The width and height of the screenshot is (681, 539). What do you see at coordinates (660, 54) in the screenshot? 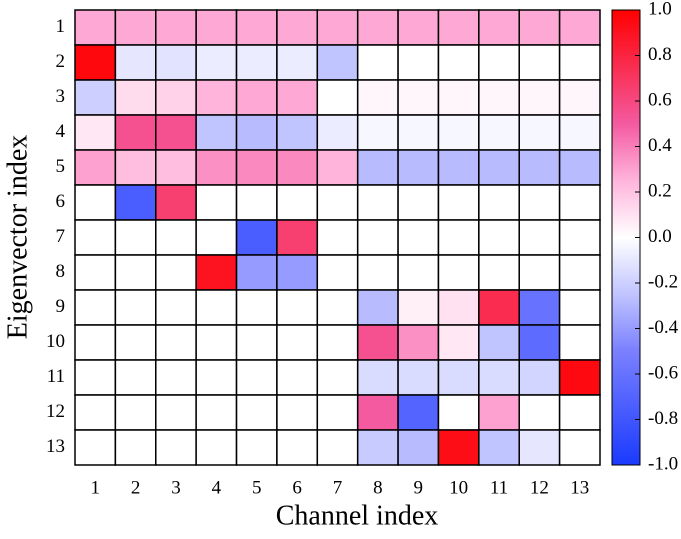
I see `colorbar-tick-label: 0.8` at bounding box center [660, 54].